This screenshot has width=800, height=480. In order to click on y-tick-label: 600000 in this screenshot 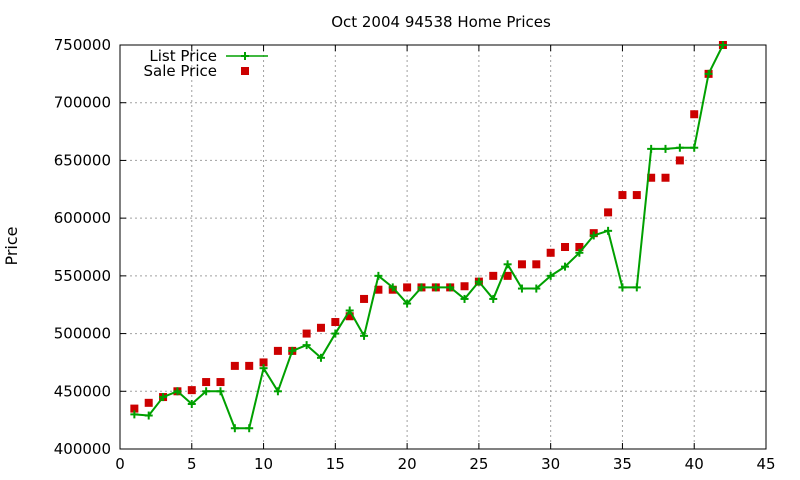, I will do `click(82, 218)`.